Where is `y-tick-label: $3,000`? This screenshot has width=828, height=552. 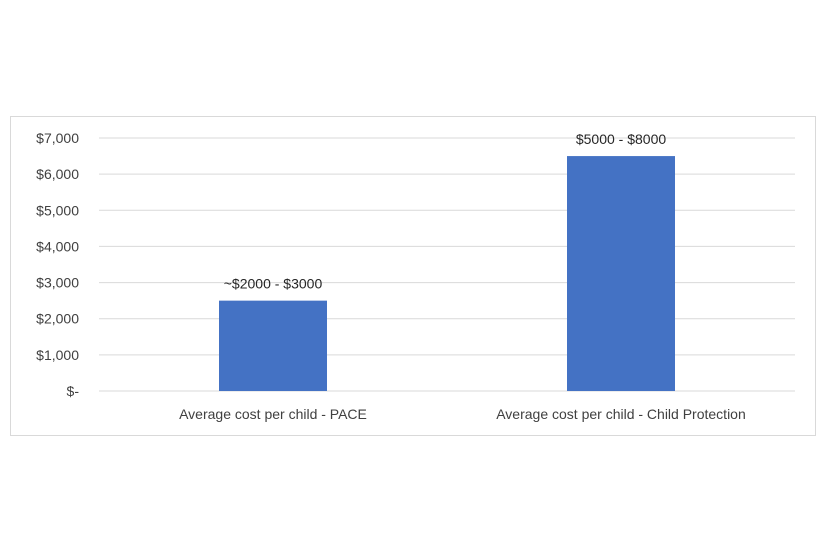
y-tick-label: $3,000 is located at coordinates (57, 283).